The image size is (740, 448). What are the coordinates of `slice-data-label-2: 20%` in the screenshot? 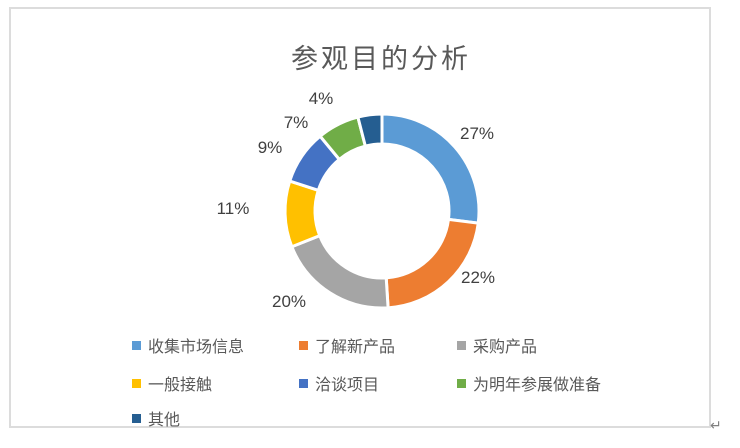 It's located at (289, 301).